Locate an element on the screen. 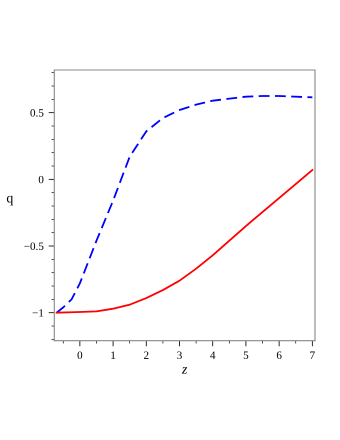  x-tick-label: 0 is located at coordinates (80, 355).